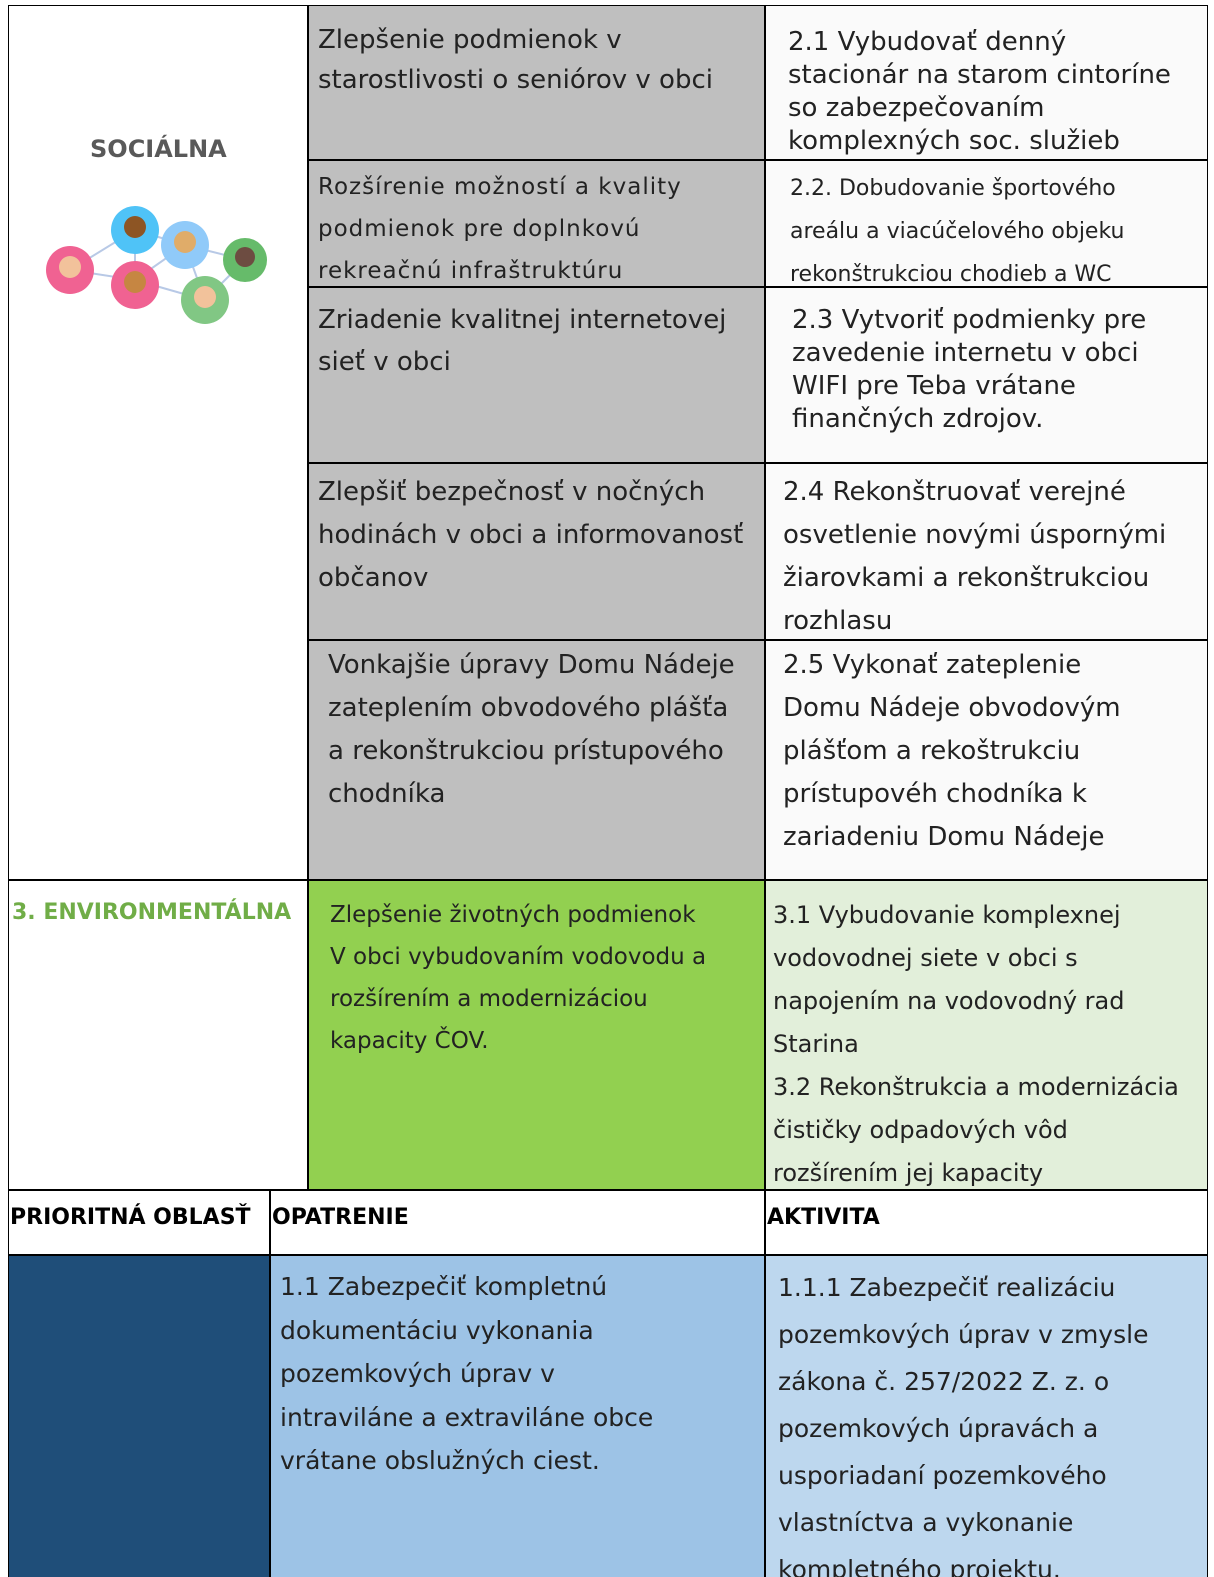 The width and height of the screenshot is (1214, 1577). I want to click on people-icon, so click(156, 265).